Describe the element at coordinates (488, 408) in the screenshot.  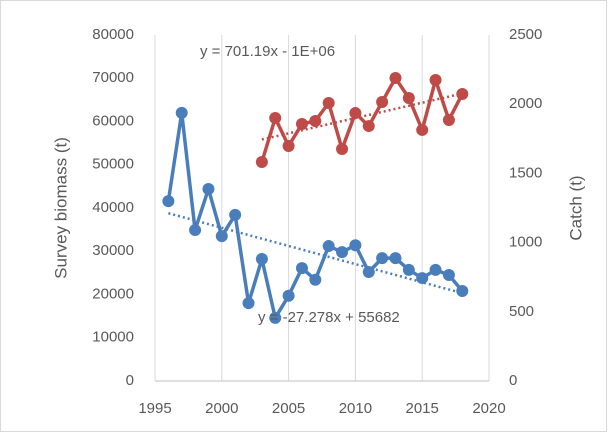
I see `x-tick-label: 2020` at that location.